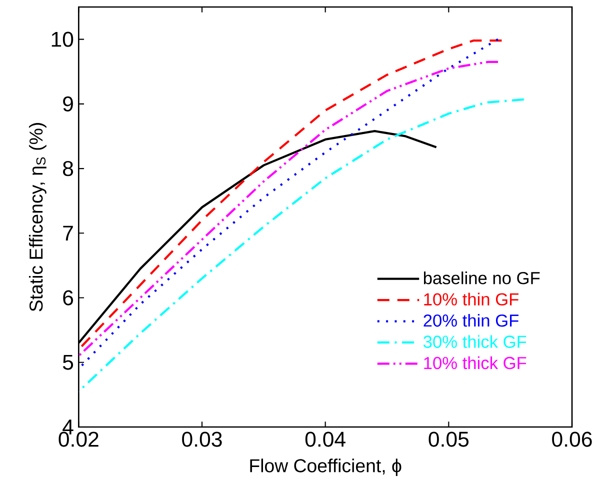 This screenshot has height=499, width=609. What do you see at coordinates (471, 299) in the screenshot?
I see `legend-label: 10% thin GF` at bounding box center [471, 299].